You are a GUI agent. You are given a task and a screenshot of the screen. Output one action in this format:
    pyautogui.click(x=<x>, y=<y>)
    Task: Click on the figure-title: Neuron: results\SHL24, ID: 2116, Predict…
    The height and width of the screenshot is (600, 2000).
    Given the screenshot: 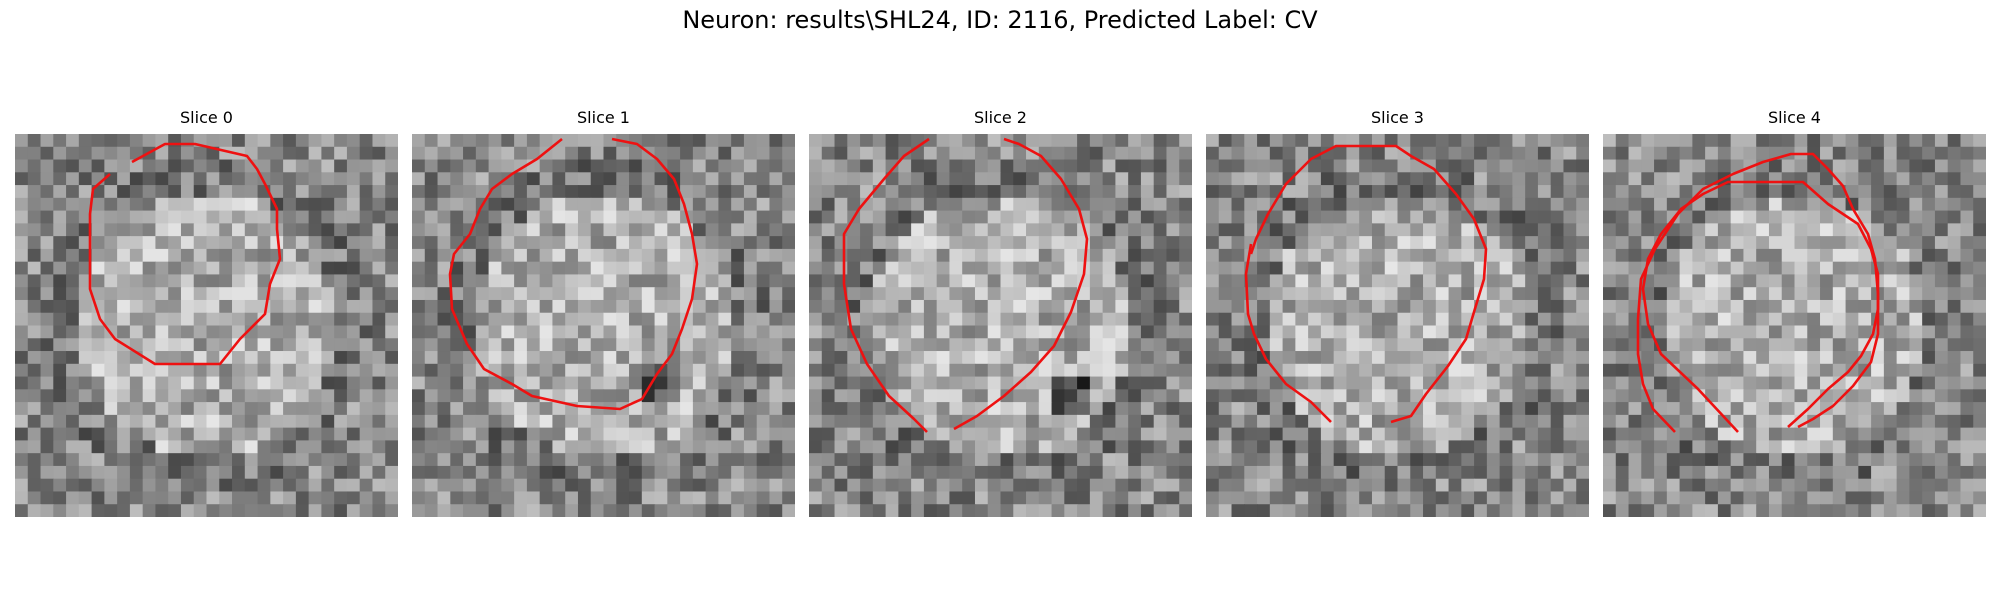 What is the action you would take?
    pyautogui.click(x=1000, y=20)
    